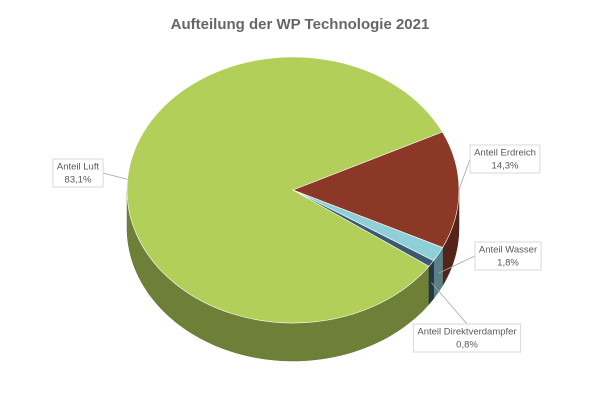 This screenshot has height=405, width=600. Describe the element at coordinates (78, 180) in the screenshot. I see `label-value: 83,1%` at that location.